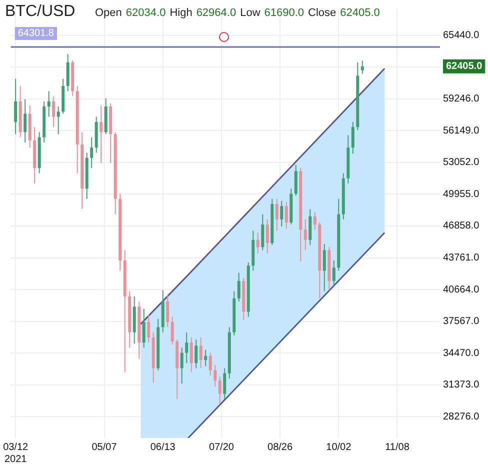  I want to click on x-tick-label: 03/12 2021, so click(16, 453).